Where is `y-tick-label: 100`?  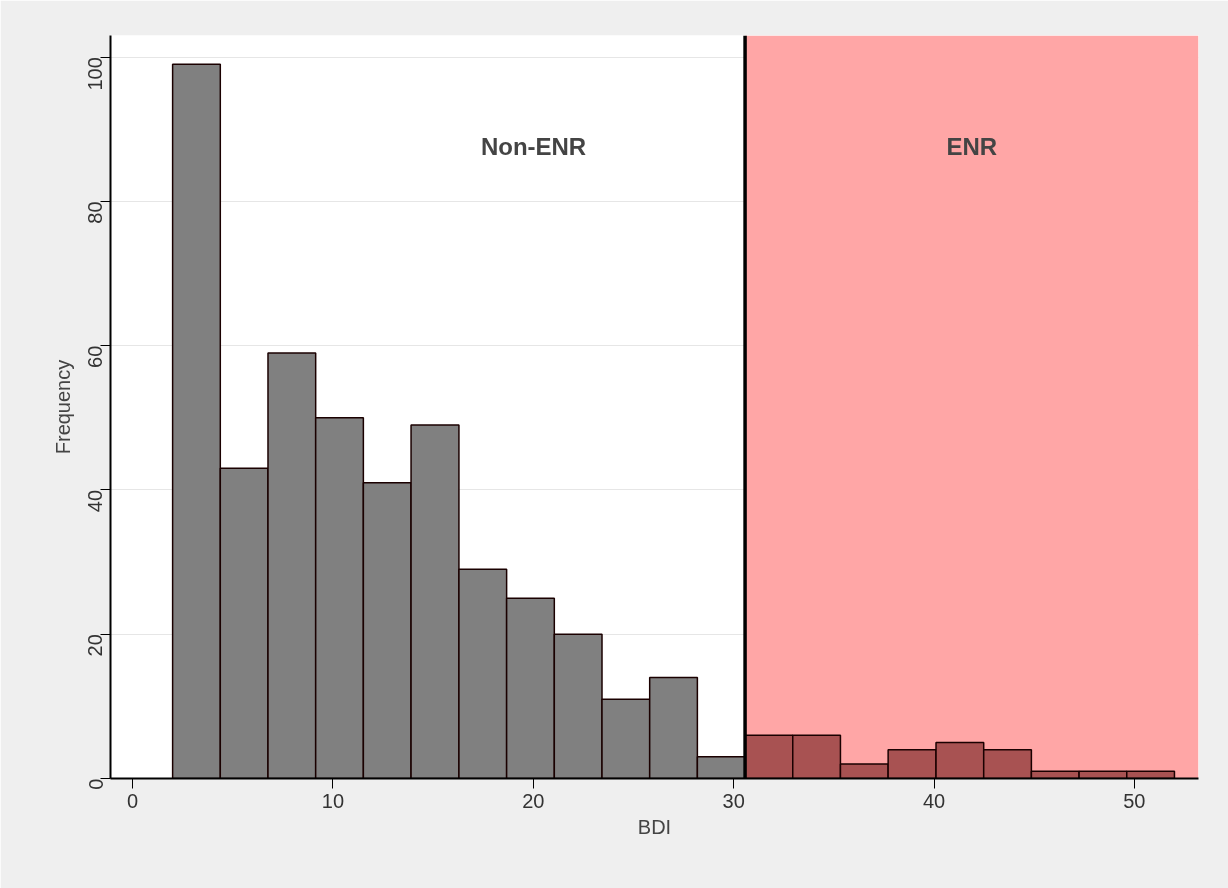 y-tick-label: 100 is located at coordinates (95, 74).